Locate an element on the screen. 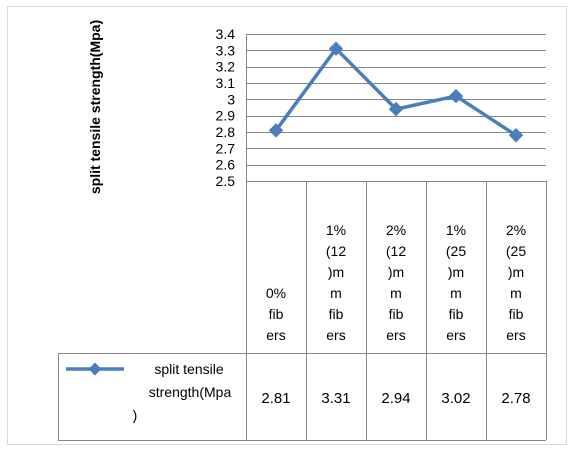 The height and width of the screenshot is (454, 575). y-tick-label: 2.8 is located at coordinates (226, 132).